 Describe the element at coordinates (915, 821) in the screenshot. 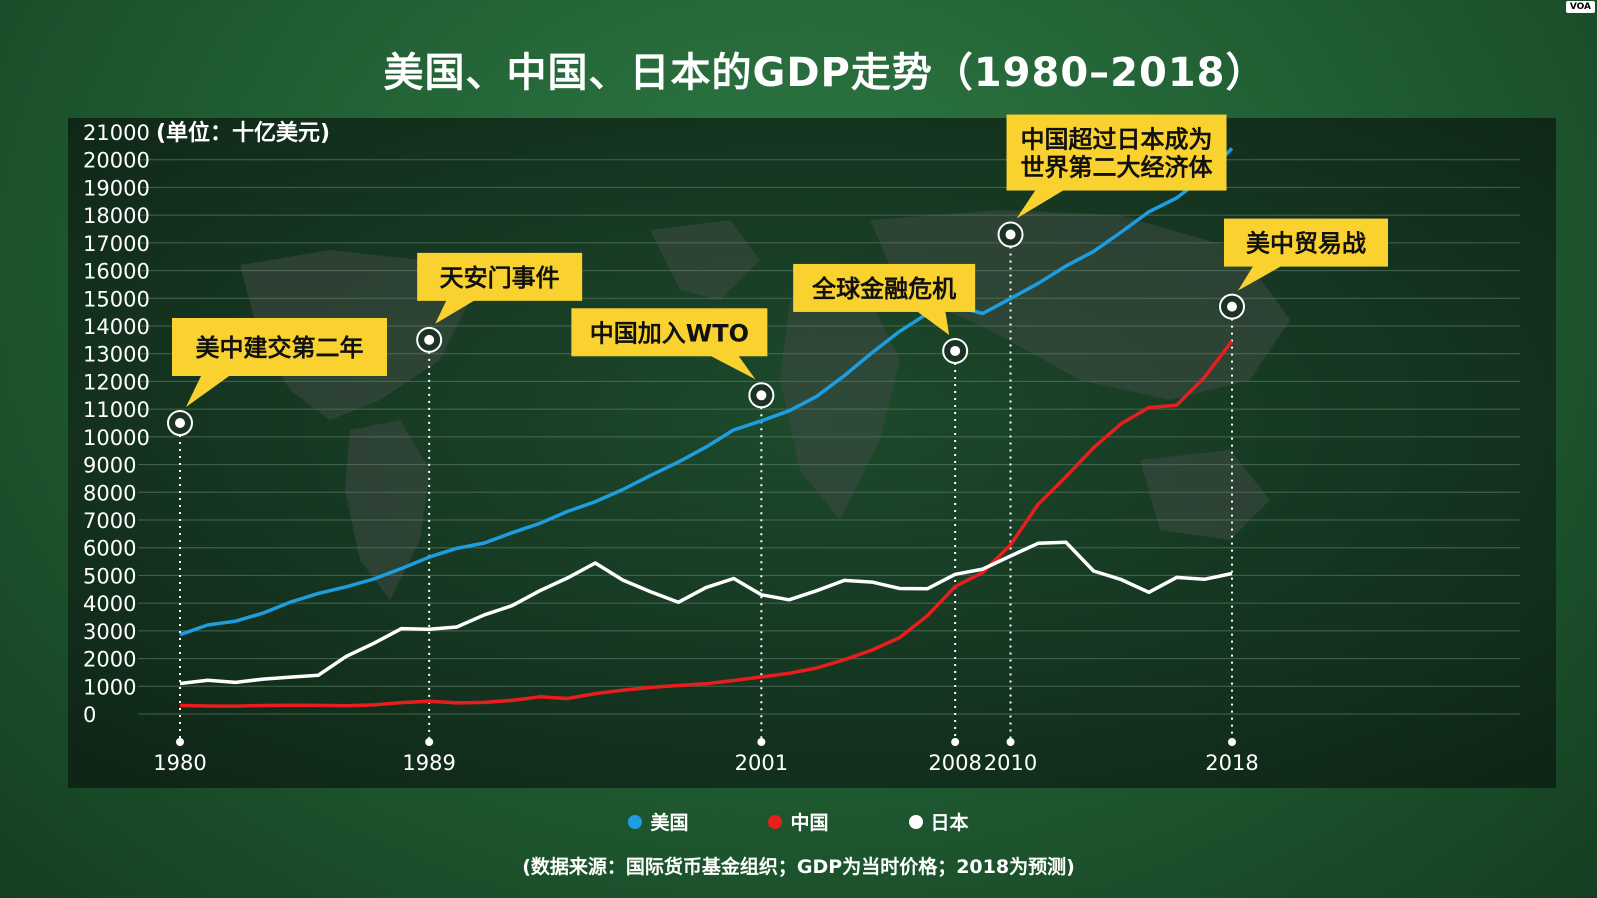

I see `legend-swatch-japan` at that location.